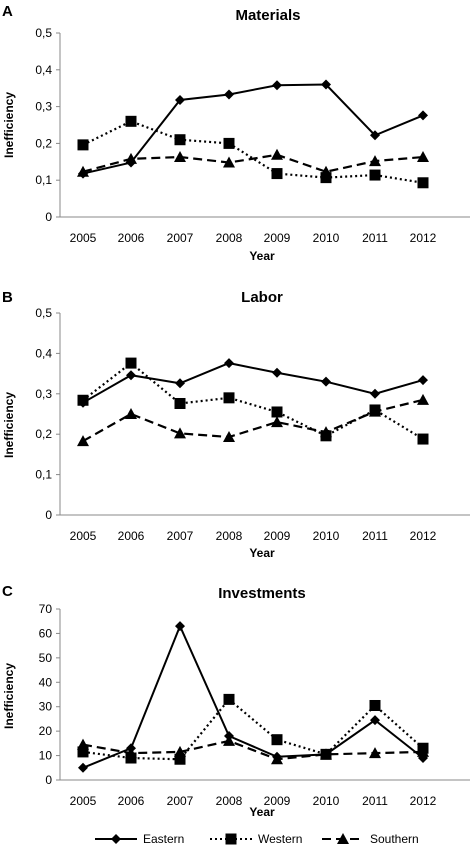  I want to click on legend-label-eastern: Eastern, so click(163, 839).